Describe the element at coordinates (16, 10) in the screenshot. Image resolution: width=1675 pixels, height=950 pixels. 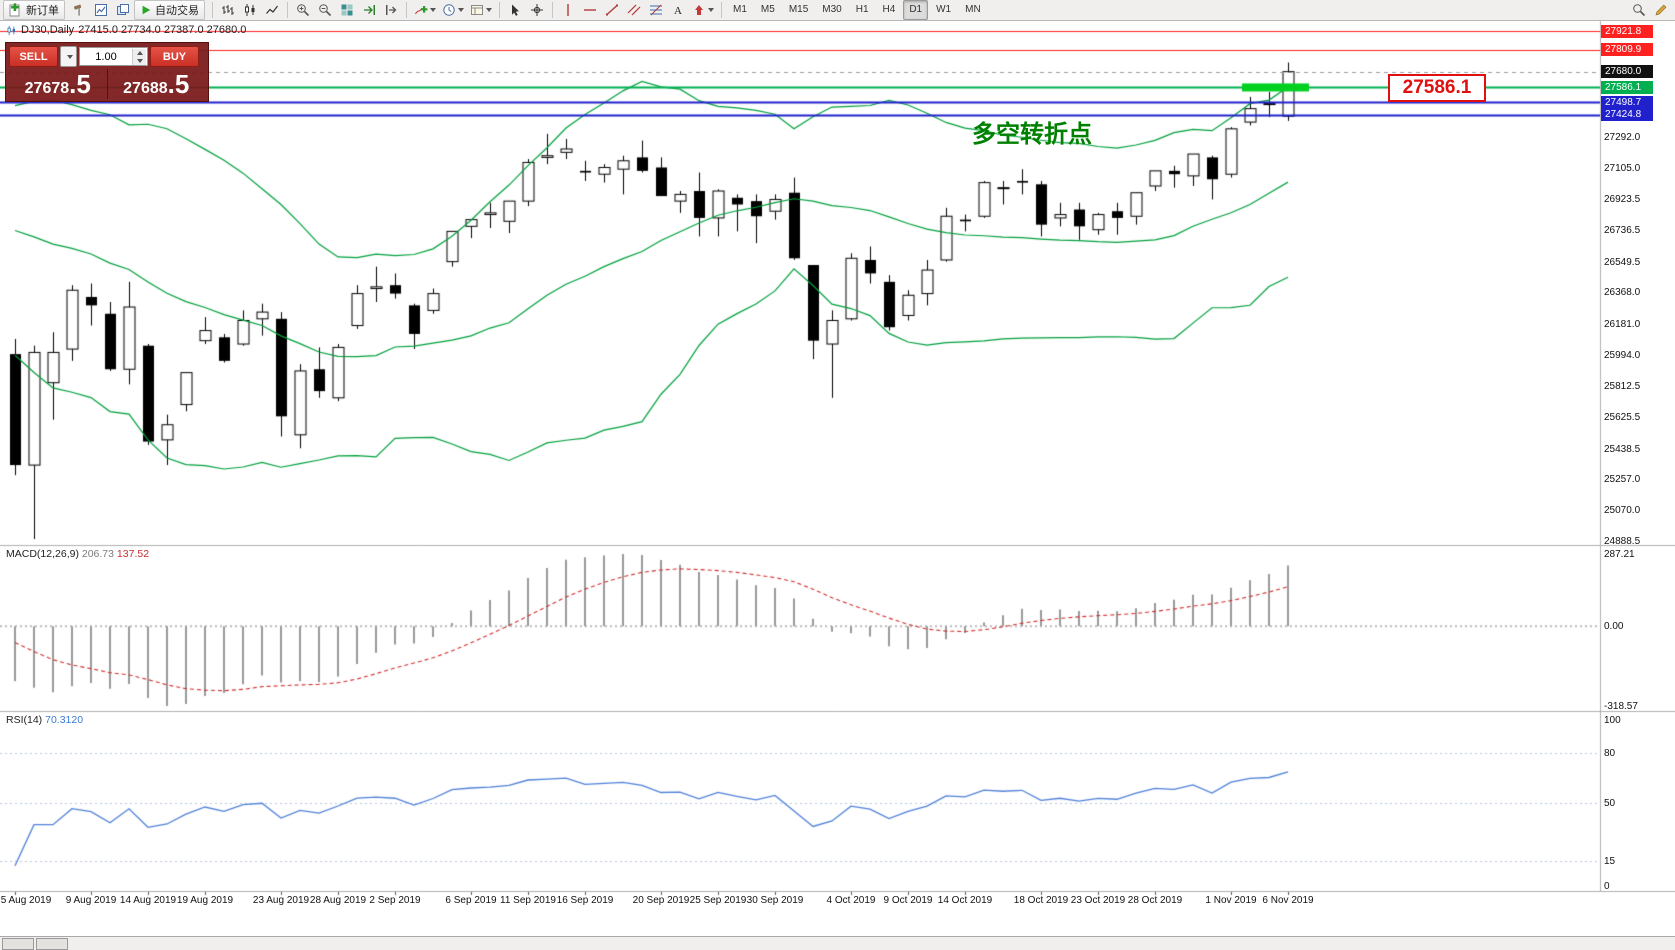
I see `new-order-icon` at that location.